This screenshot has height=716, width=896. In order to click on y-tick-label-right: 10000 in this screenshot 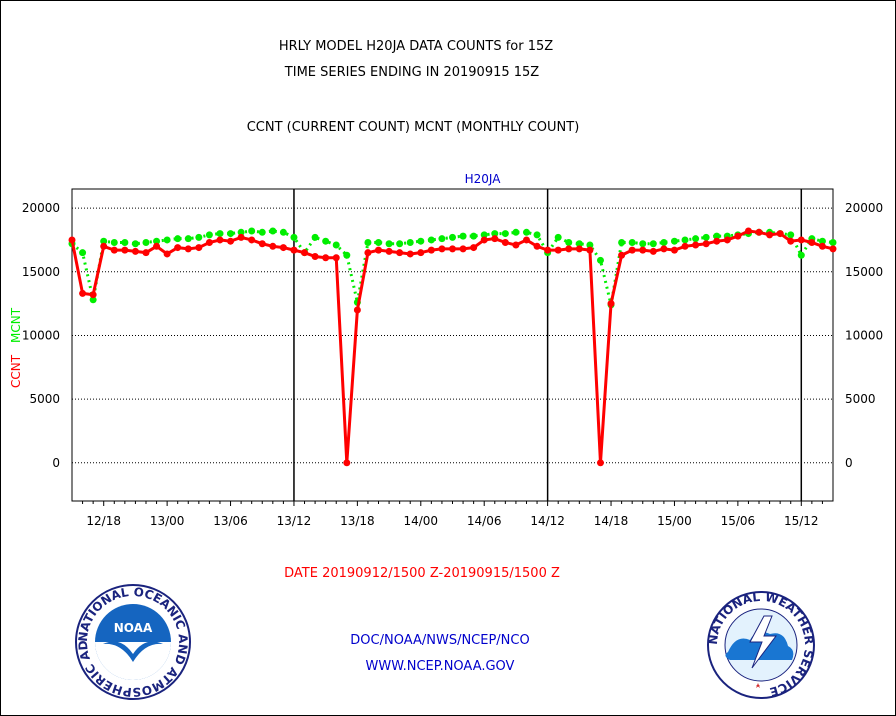, I will do `click(864, 335)`.